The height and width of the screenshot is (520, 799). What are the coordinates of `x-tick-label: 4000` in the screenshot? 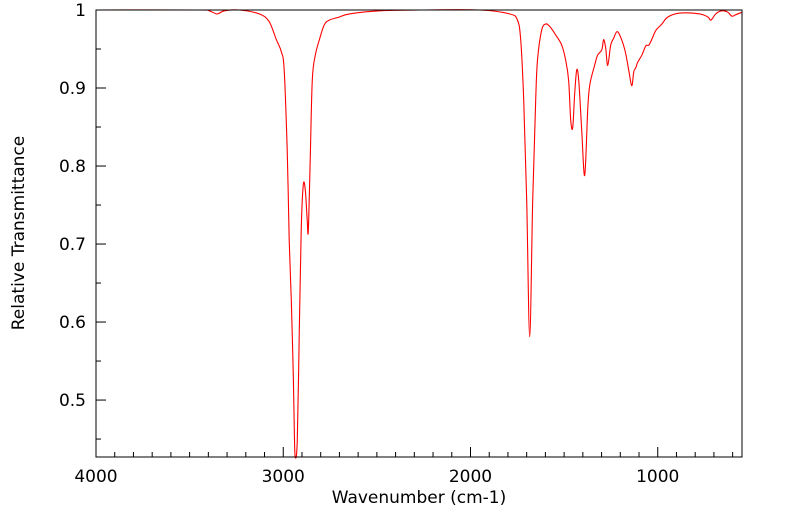 It's located at (95, 477).